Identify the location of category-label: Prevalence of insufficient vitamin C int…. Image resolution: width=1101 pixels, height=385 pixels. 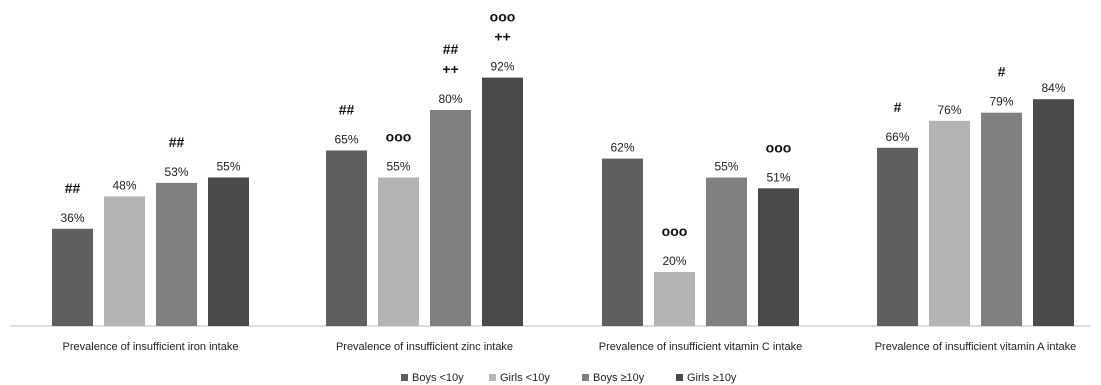
(700, 347).